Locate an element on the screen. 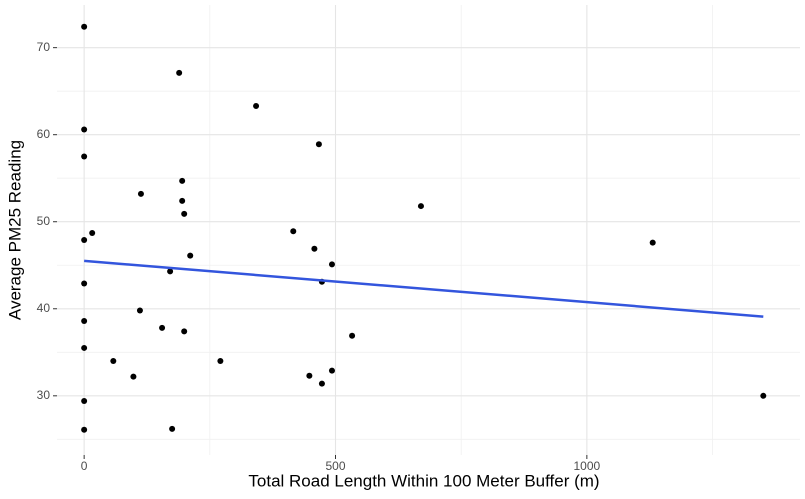  y-tick-label: 50 is located at coordinates (44, 221).